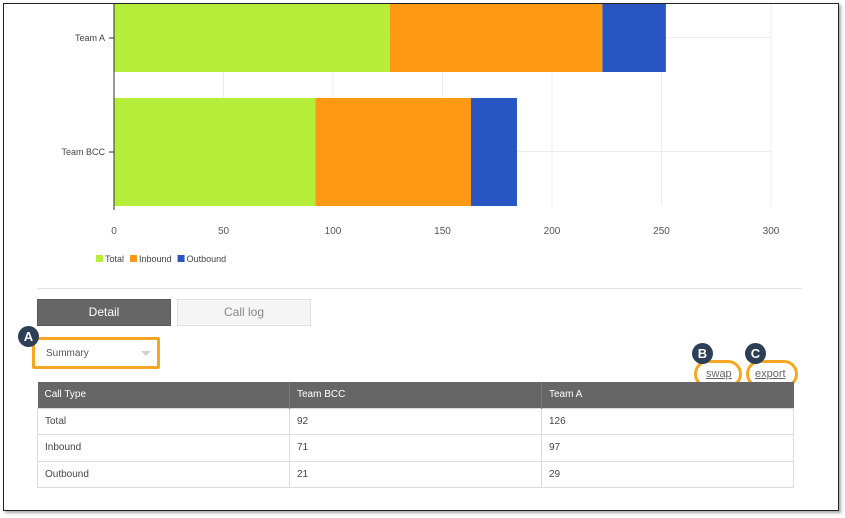 This screenshot has height=518, width=845. I want to click on table-row: Total 92 126, so click(415, 421).